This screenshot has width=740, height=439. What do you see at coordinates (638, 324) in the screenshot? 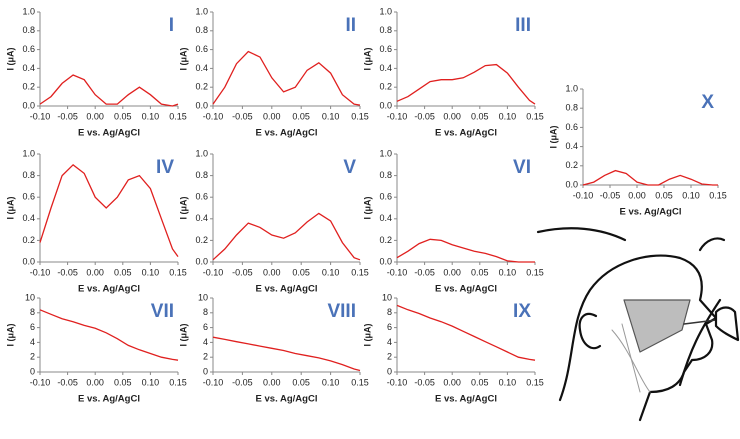
I see `swab-illustration` at bounding box center [638, 324].